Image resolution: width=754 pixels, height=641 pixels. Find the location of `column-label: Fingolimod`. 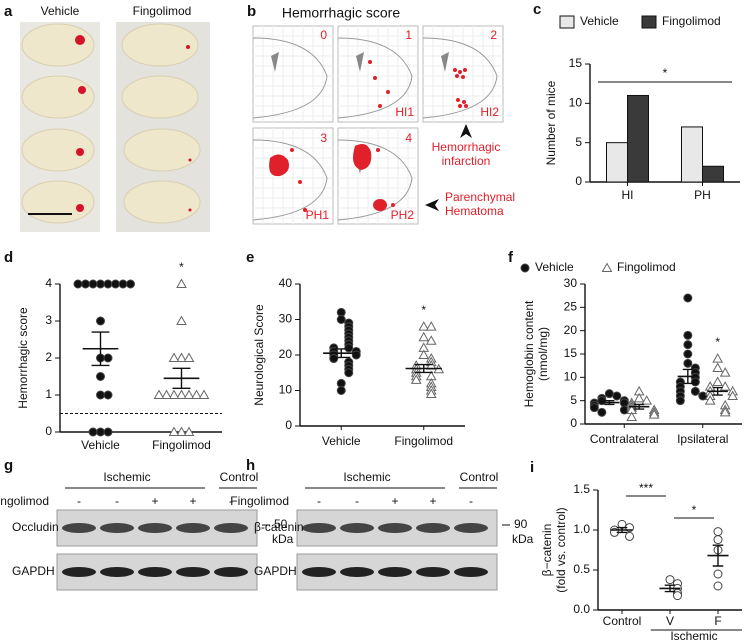

column-label: Fingolimod is located at coordinates (162, 11).